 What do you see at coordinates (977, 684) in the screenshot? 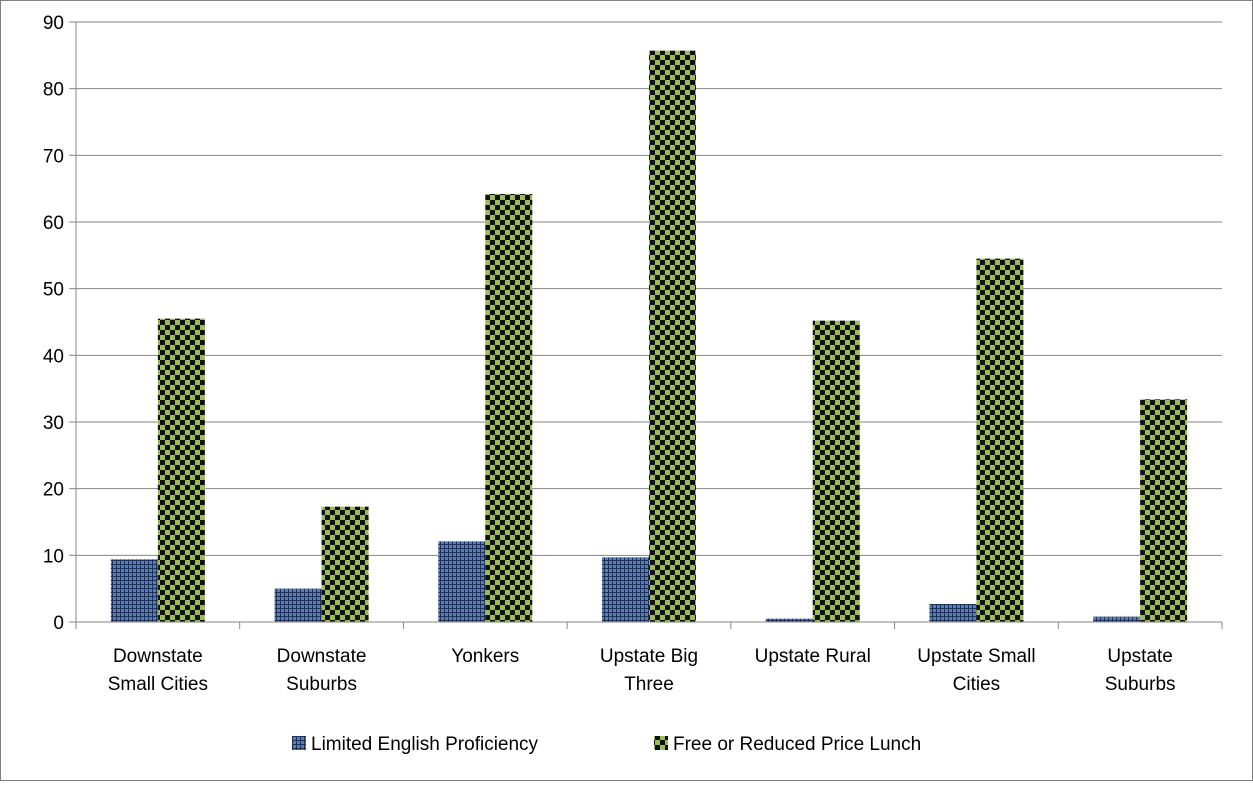
I see `x-category-label: Cities` at bounding box center [977, 684].